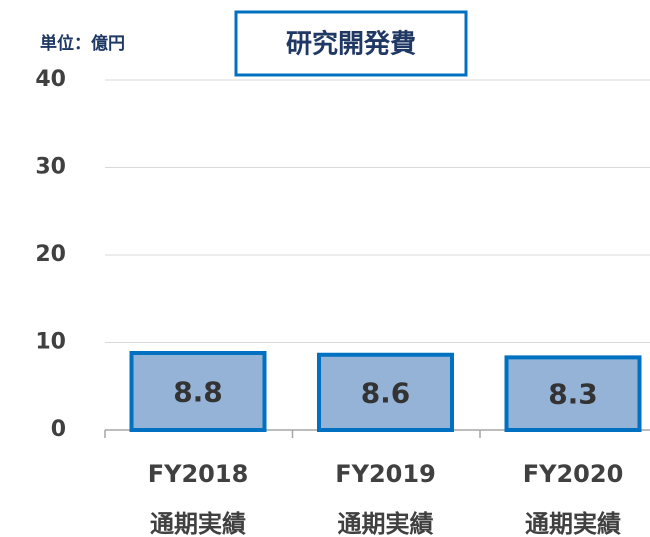  I want to click on x-tick-label: FY2018, so click(198, 474).